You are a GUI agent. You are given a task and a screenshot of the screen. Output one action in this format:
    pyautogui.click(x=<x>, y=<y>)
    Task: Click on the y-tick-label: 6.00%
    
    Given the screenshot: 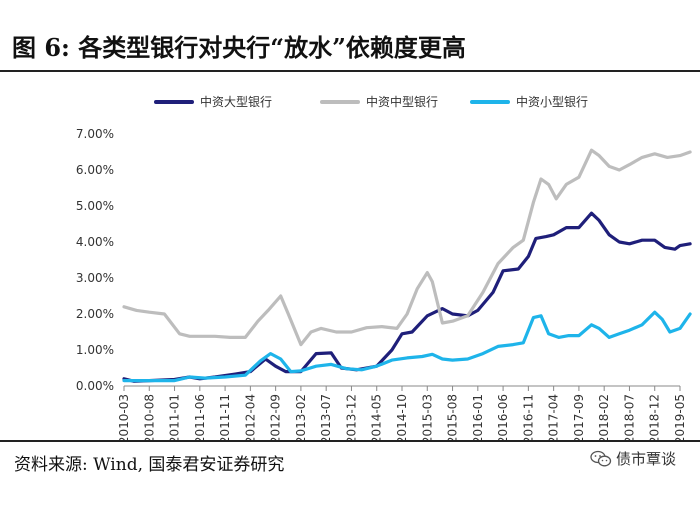 What is the action you would take?
    pyautogui.click(x=95, y=170)
    